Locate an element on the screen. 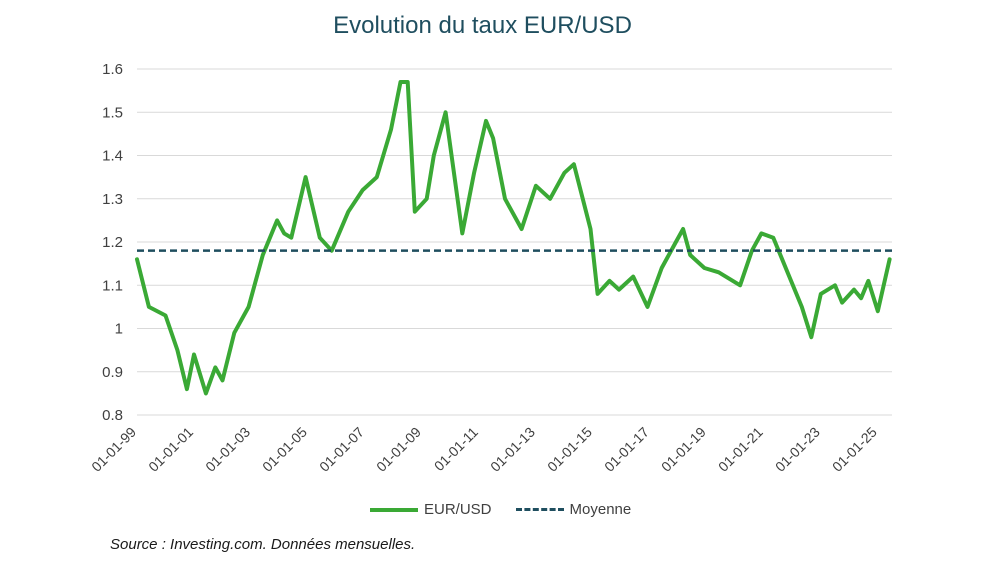 This screenshot has height=571, width=995. x-tick-label: 01-01-17 is located at coordinates (626, 449).